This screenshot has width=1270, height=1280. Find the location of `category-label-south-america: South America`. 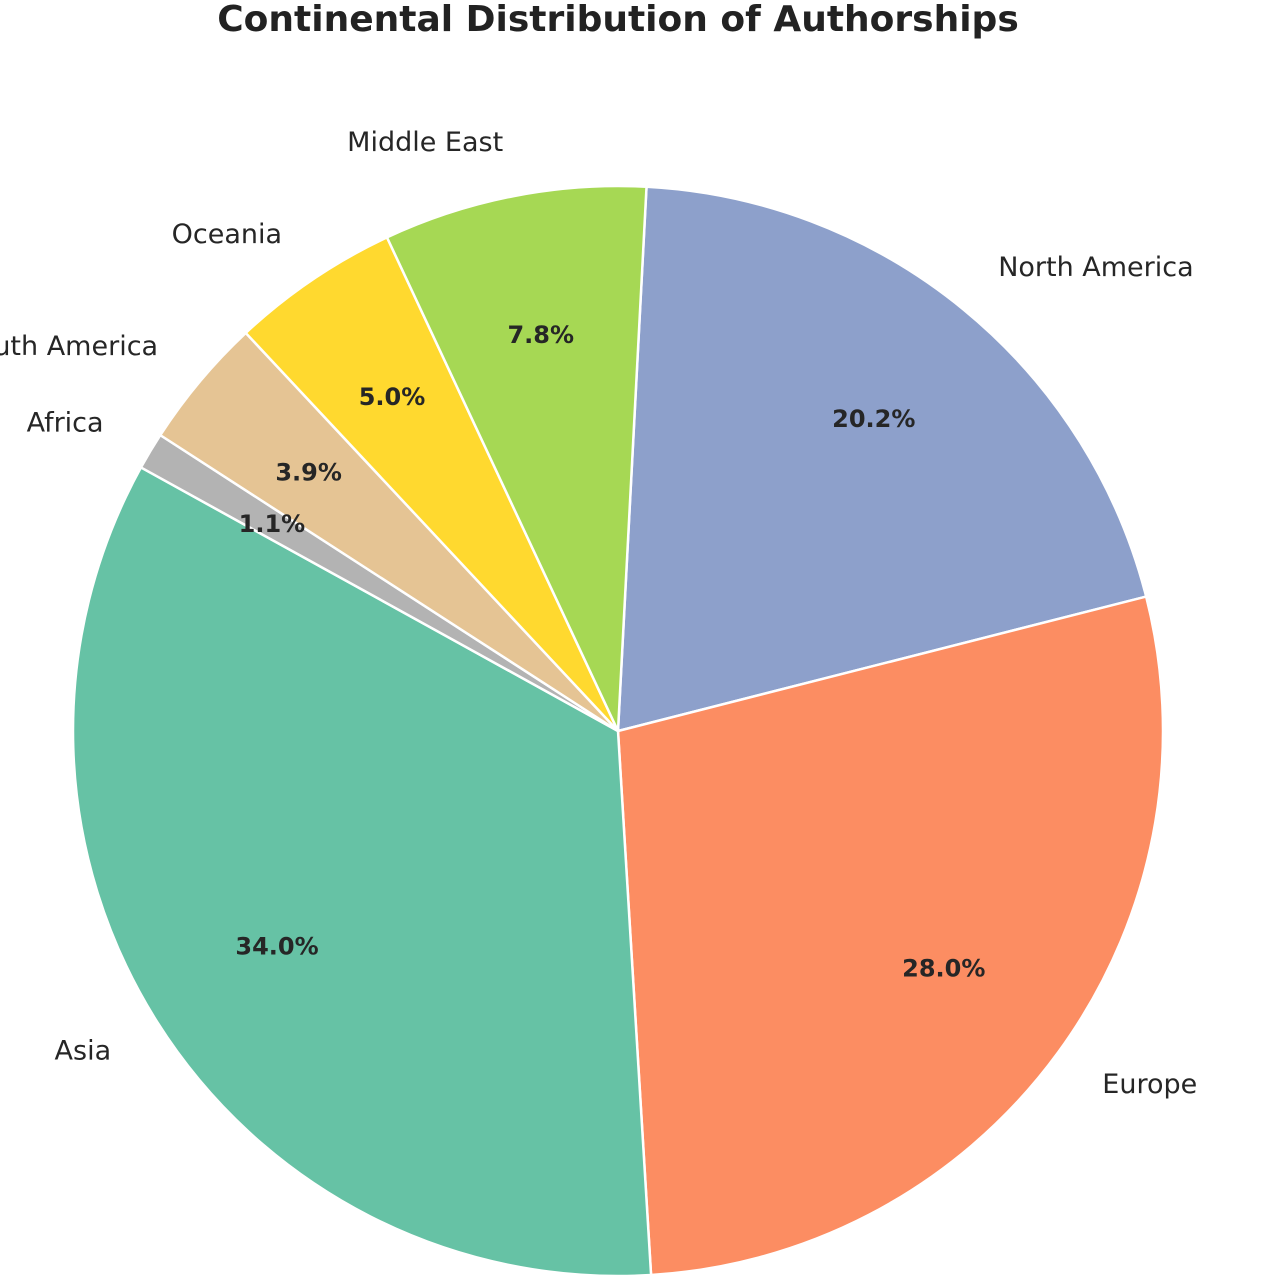

category-label-south-america: South America is located at coordinates (79, 346).